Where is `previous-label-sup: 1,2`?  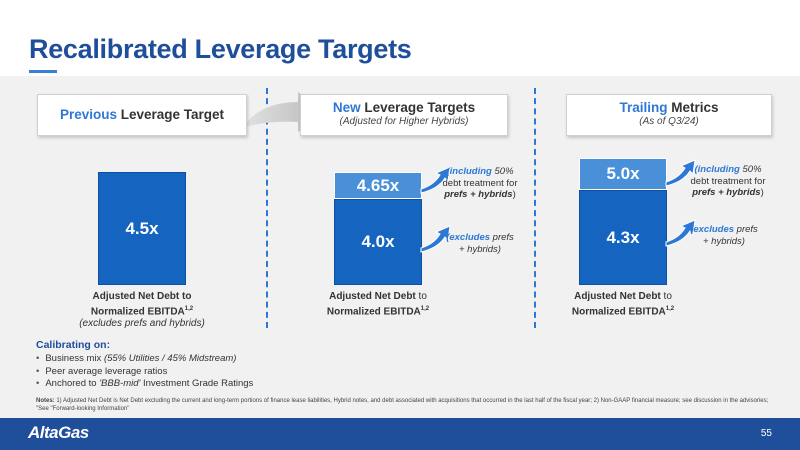 previous-label-sup: 1,2 is located at coordinates (189, 309).